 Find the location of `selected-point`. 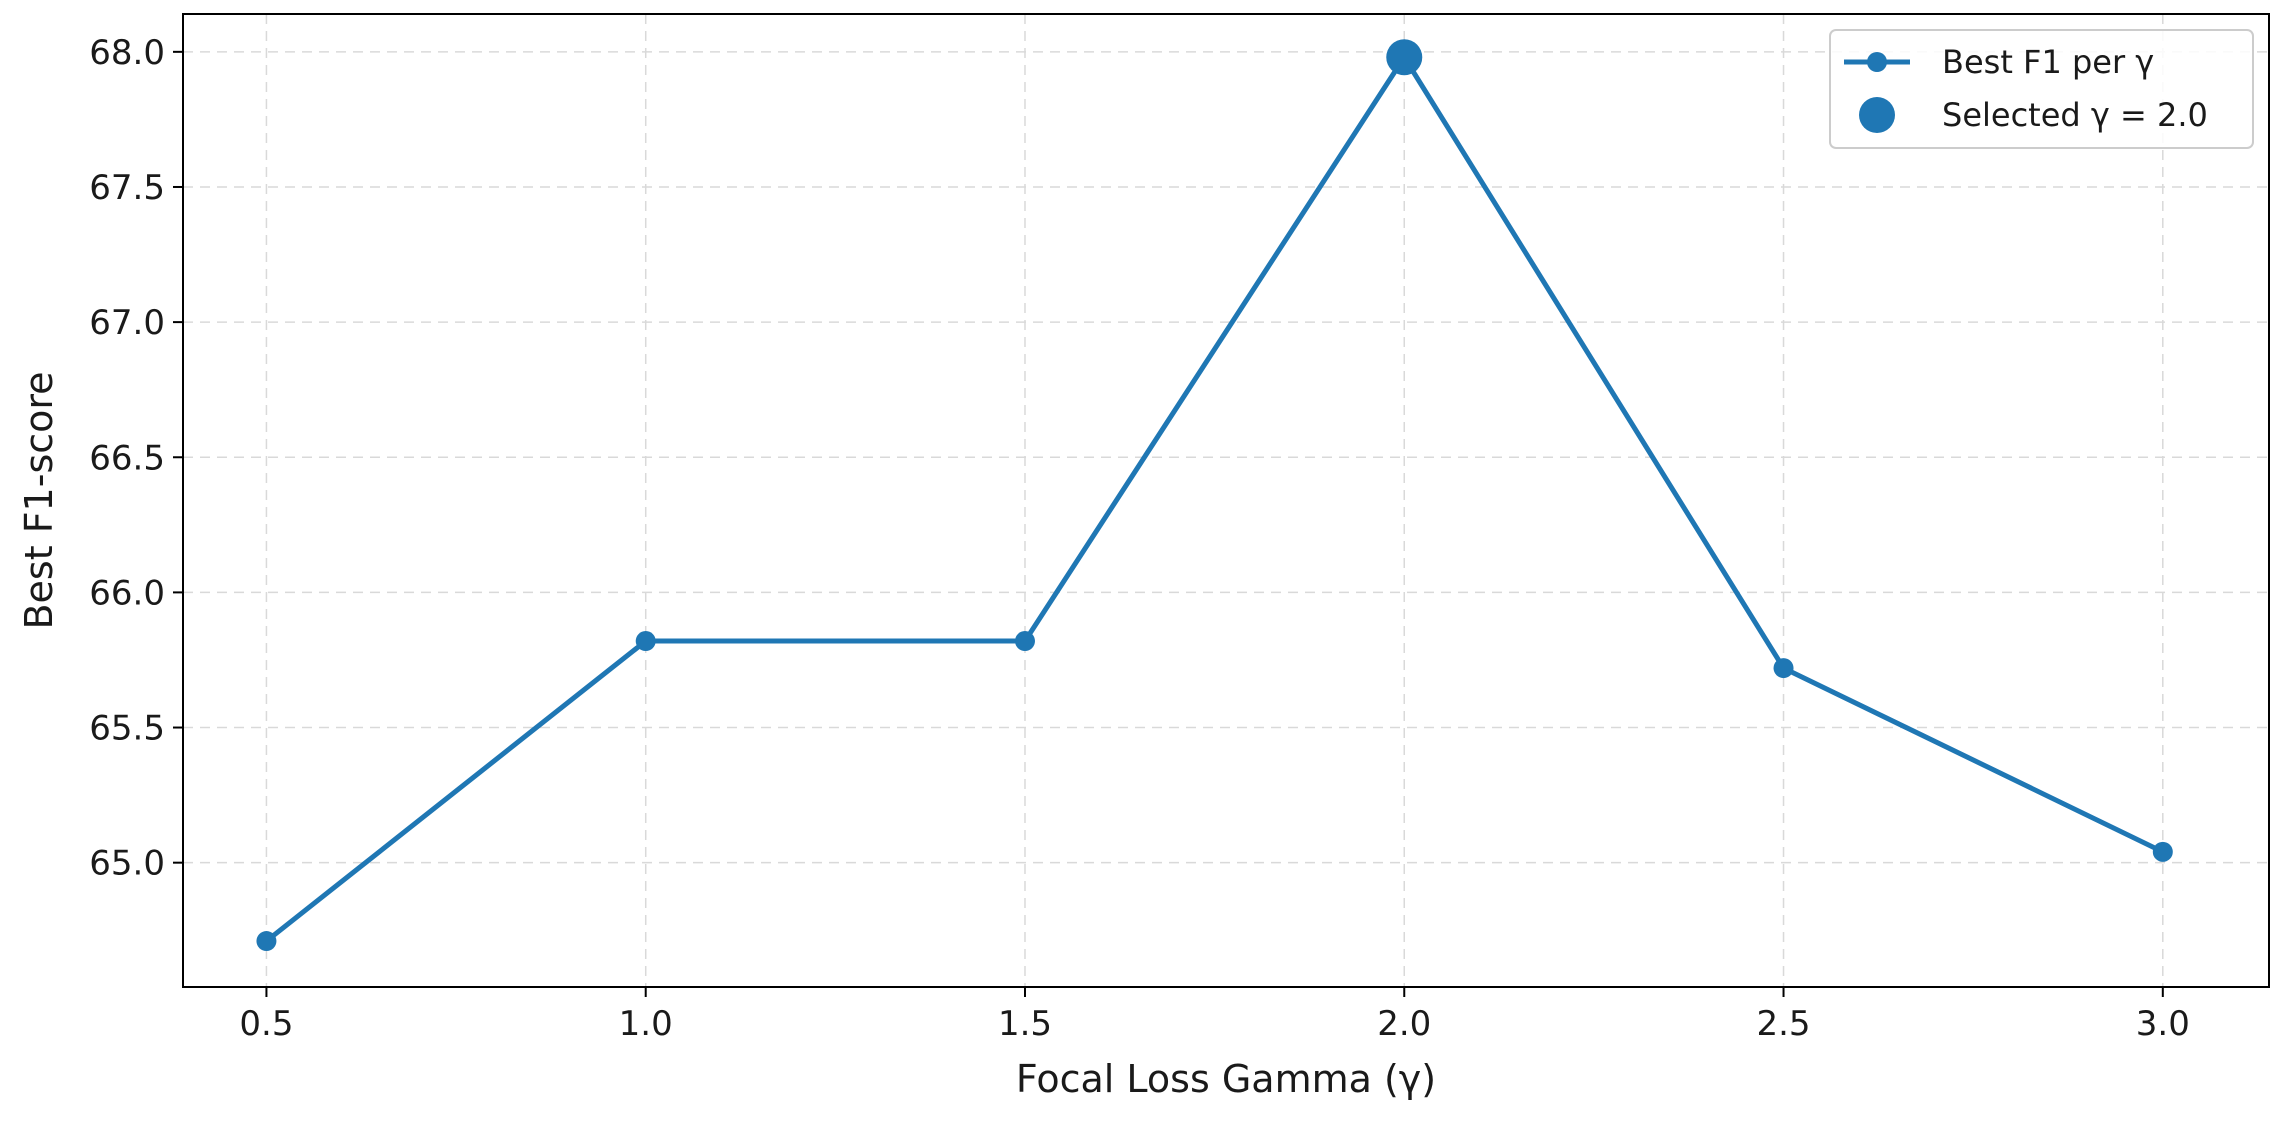

selected-point is located at coordinates (1404, 57).